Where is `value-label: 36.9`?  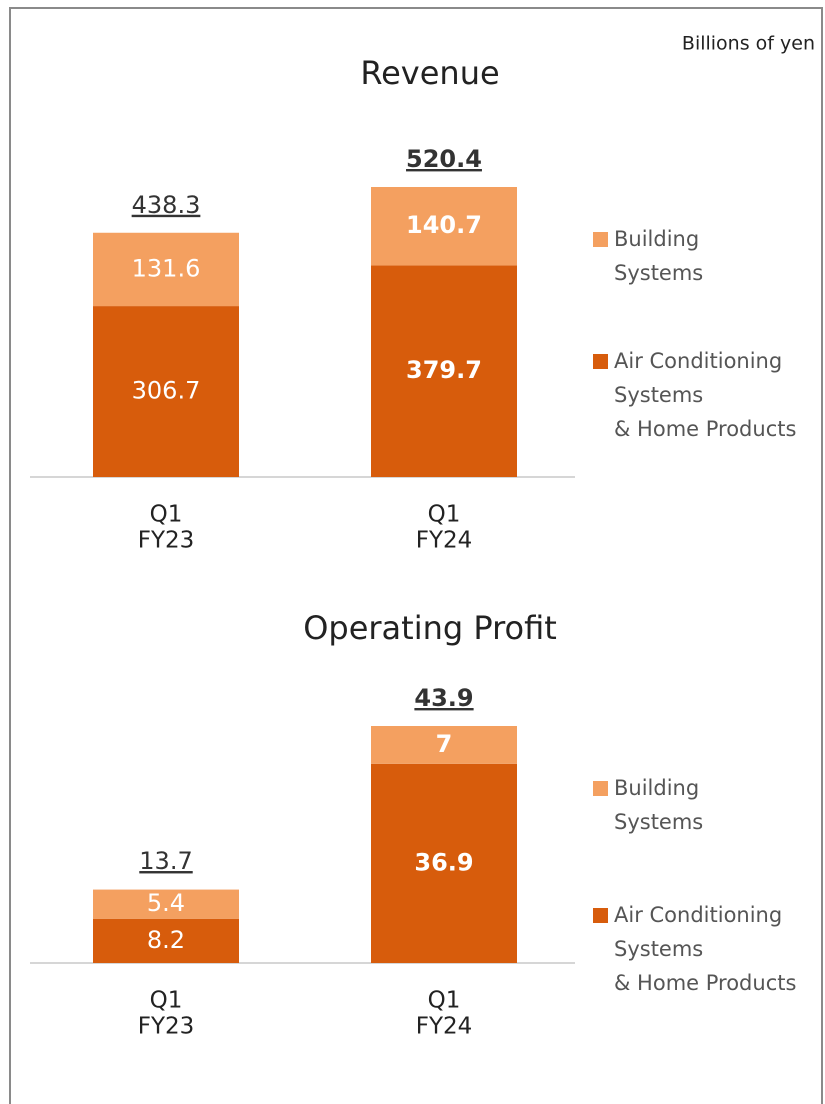
value-label: 36.9 is located at coordinates (443, 862).